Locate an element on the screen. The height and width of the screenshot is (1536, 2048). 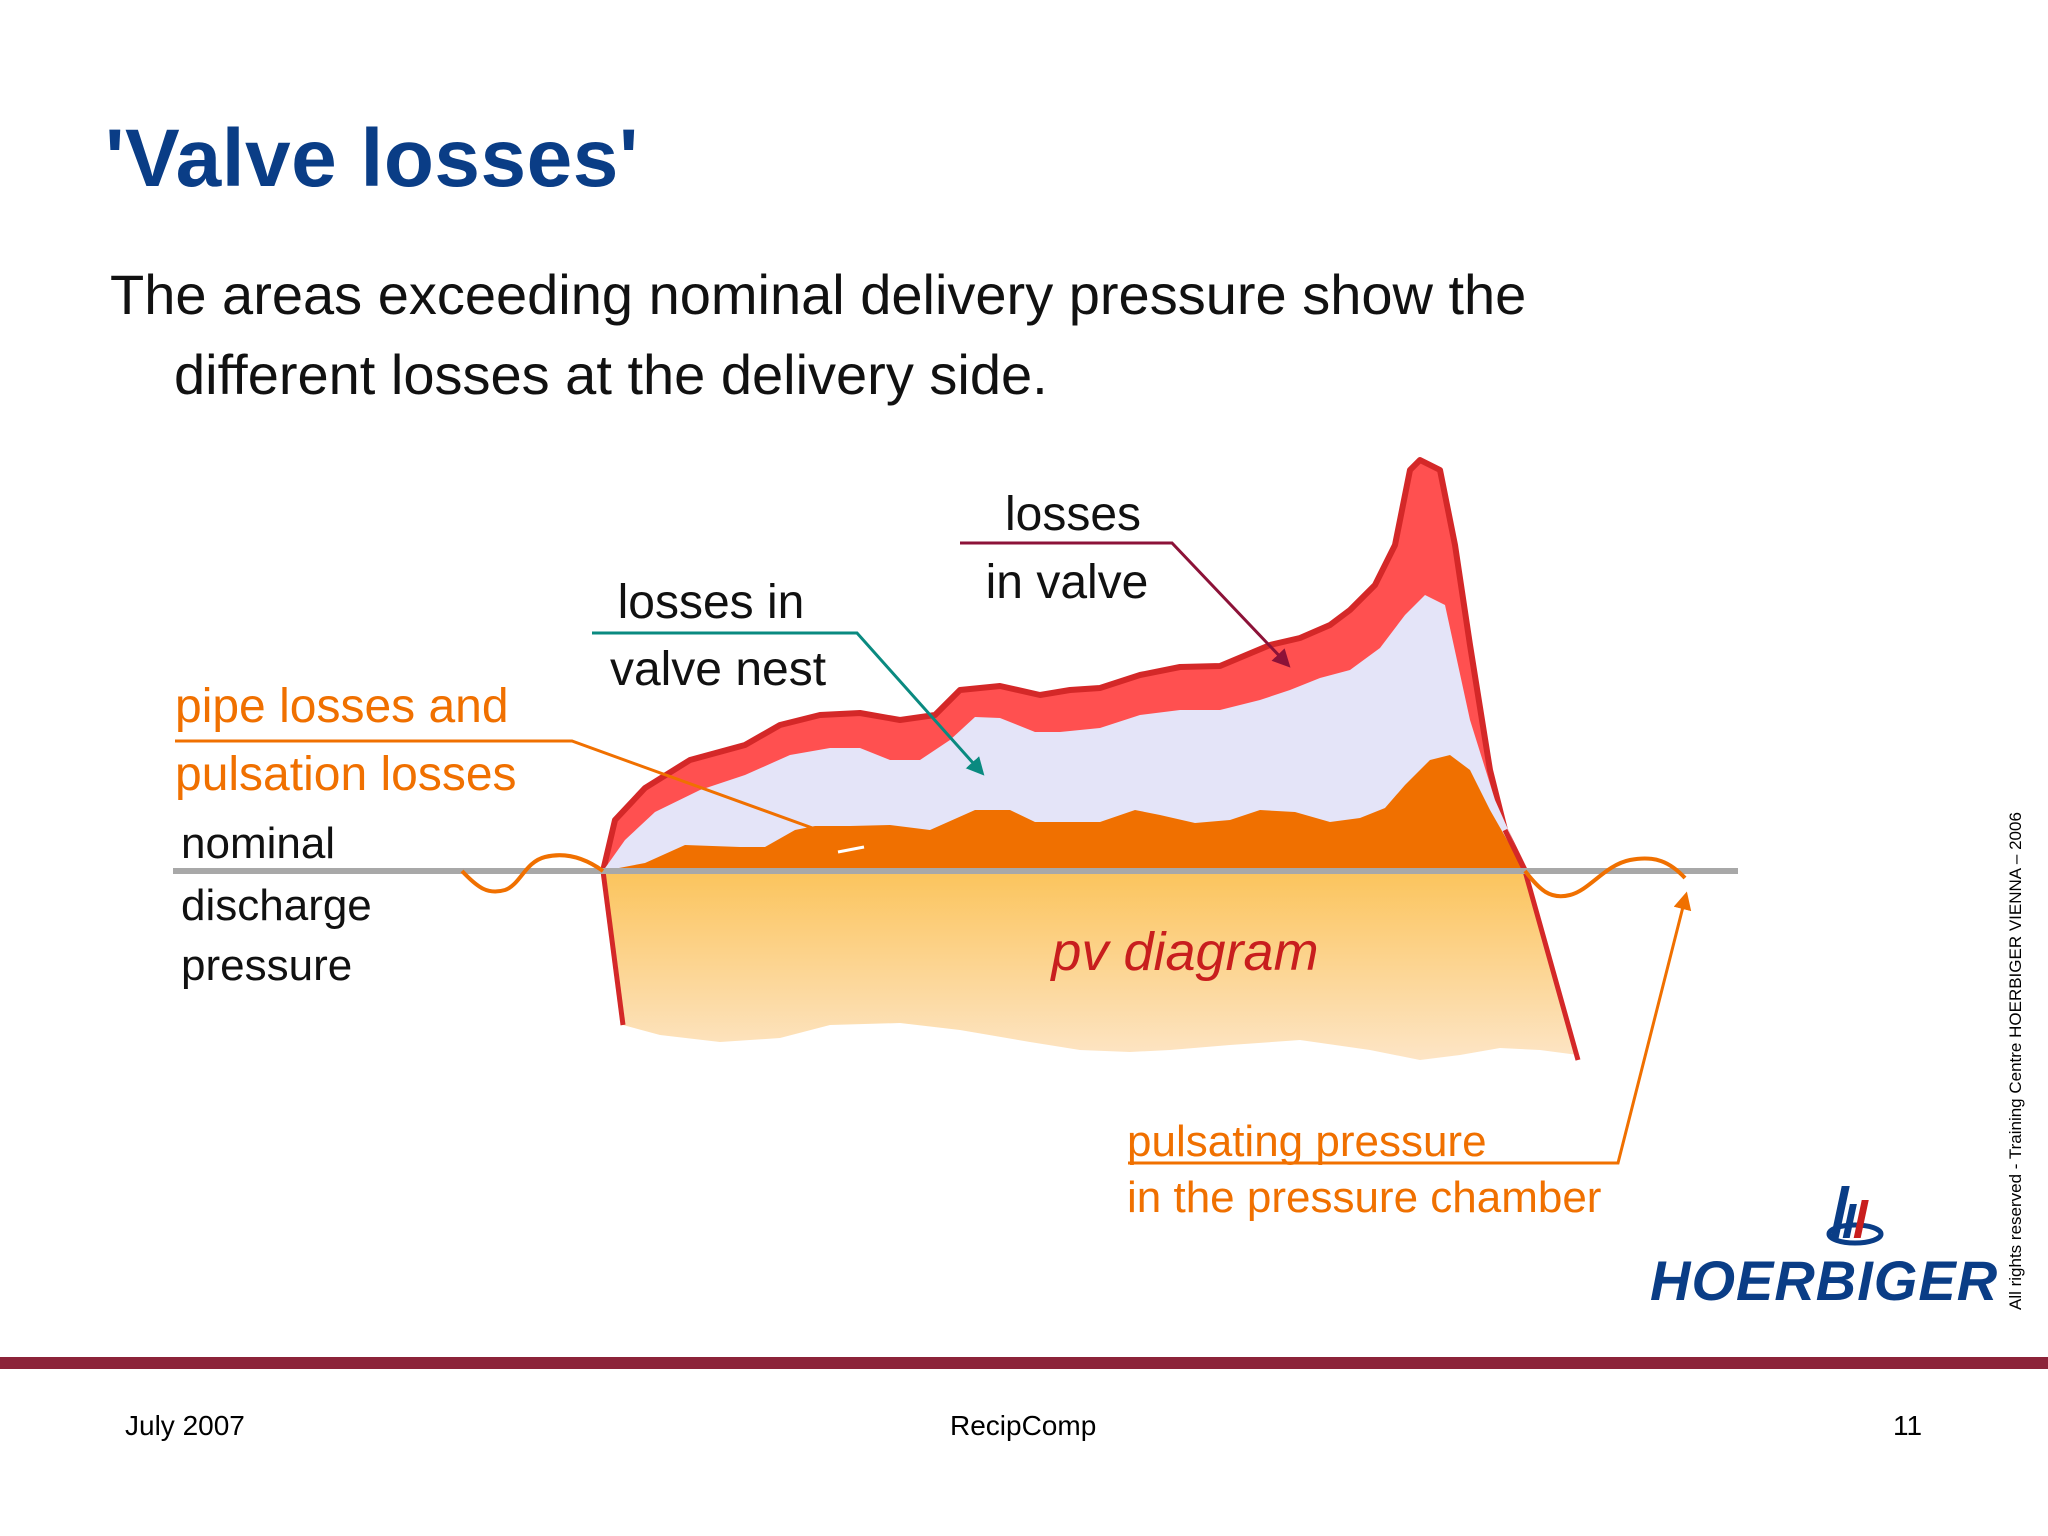
losses-in-valve-label-line-1: losses is located at coordinates (1073, 514).